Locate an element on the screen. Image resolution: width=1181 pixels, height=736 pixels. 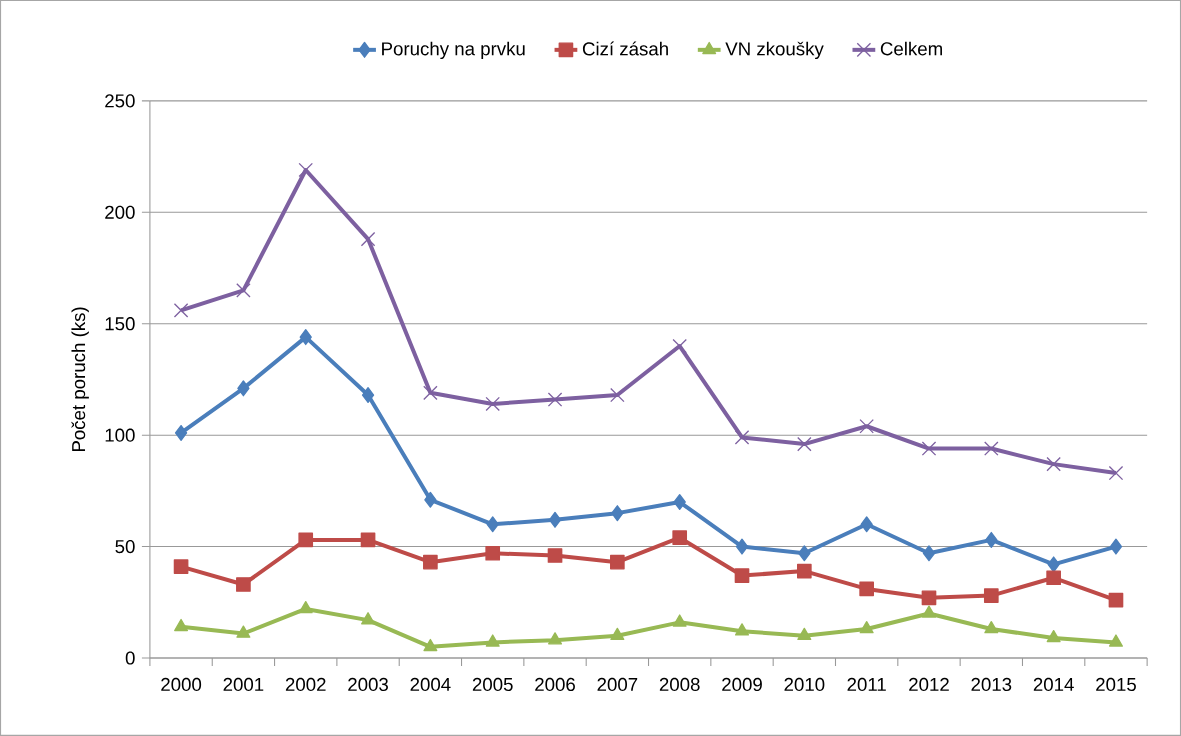
y-tick-label: 100 is located at coordinates (120, 435).